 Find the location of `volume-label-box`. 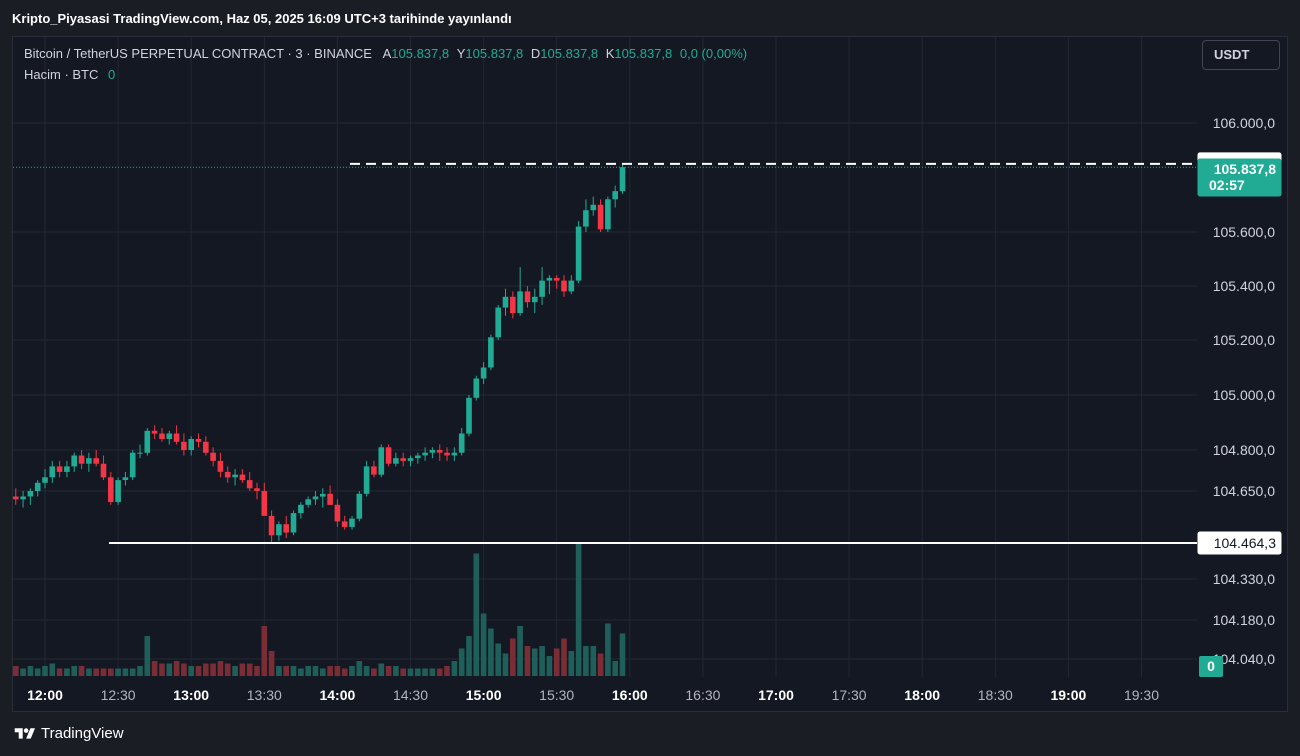

volume-label-box is located at coordinates (1211, 666).